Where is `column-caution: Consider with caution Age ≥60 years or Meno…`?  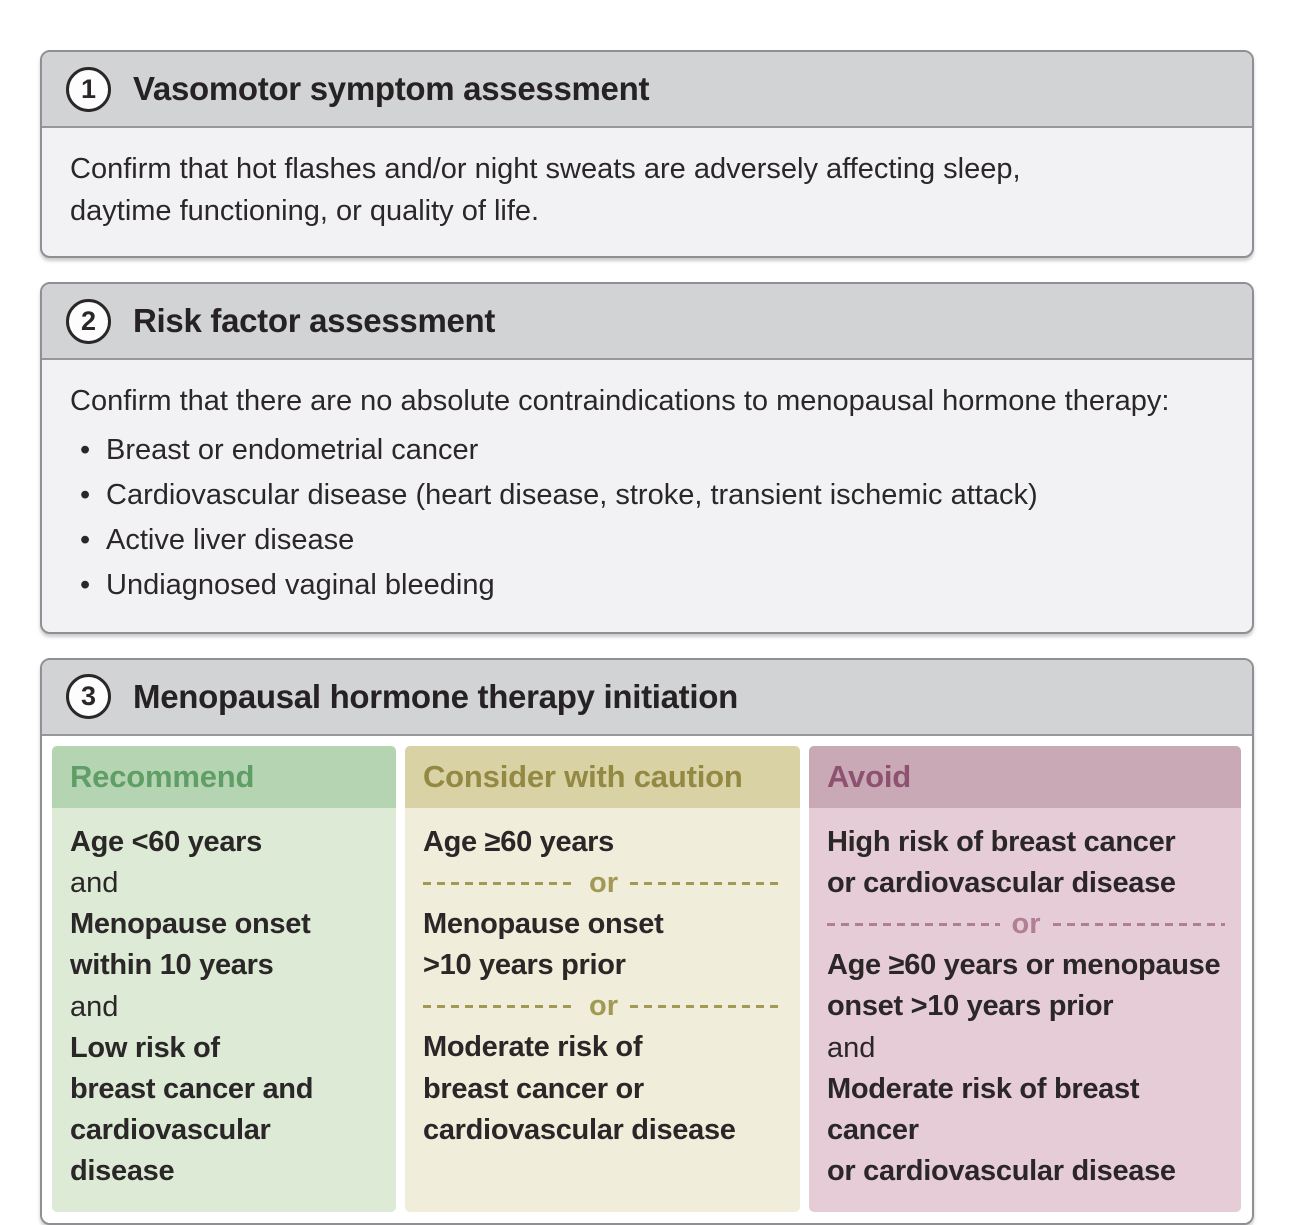
column-caution: Consider with caution Age ≥60 years or Meno… is located at coordinates (602, 979).